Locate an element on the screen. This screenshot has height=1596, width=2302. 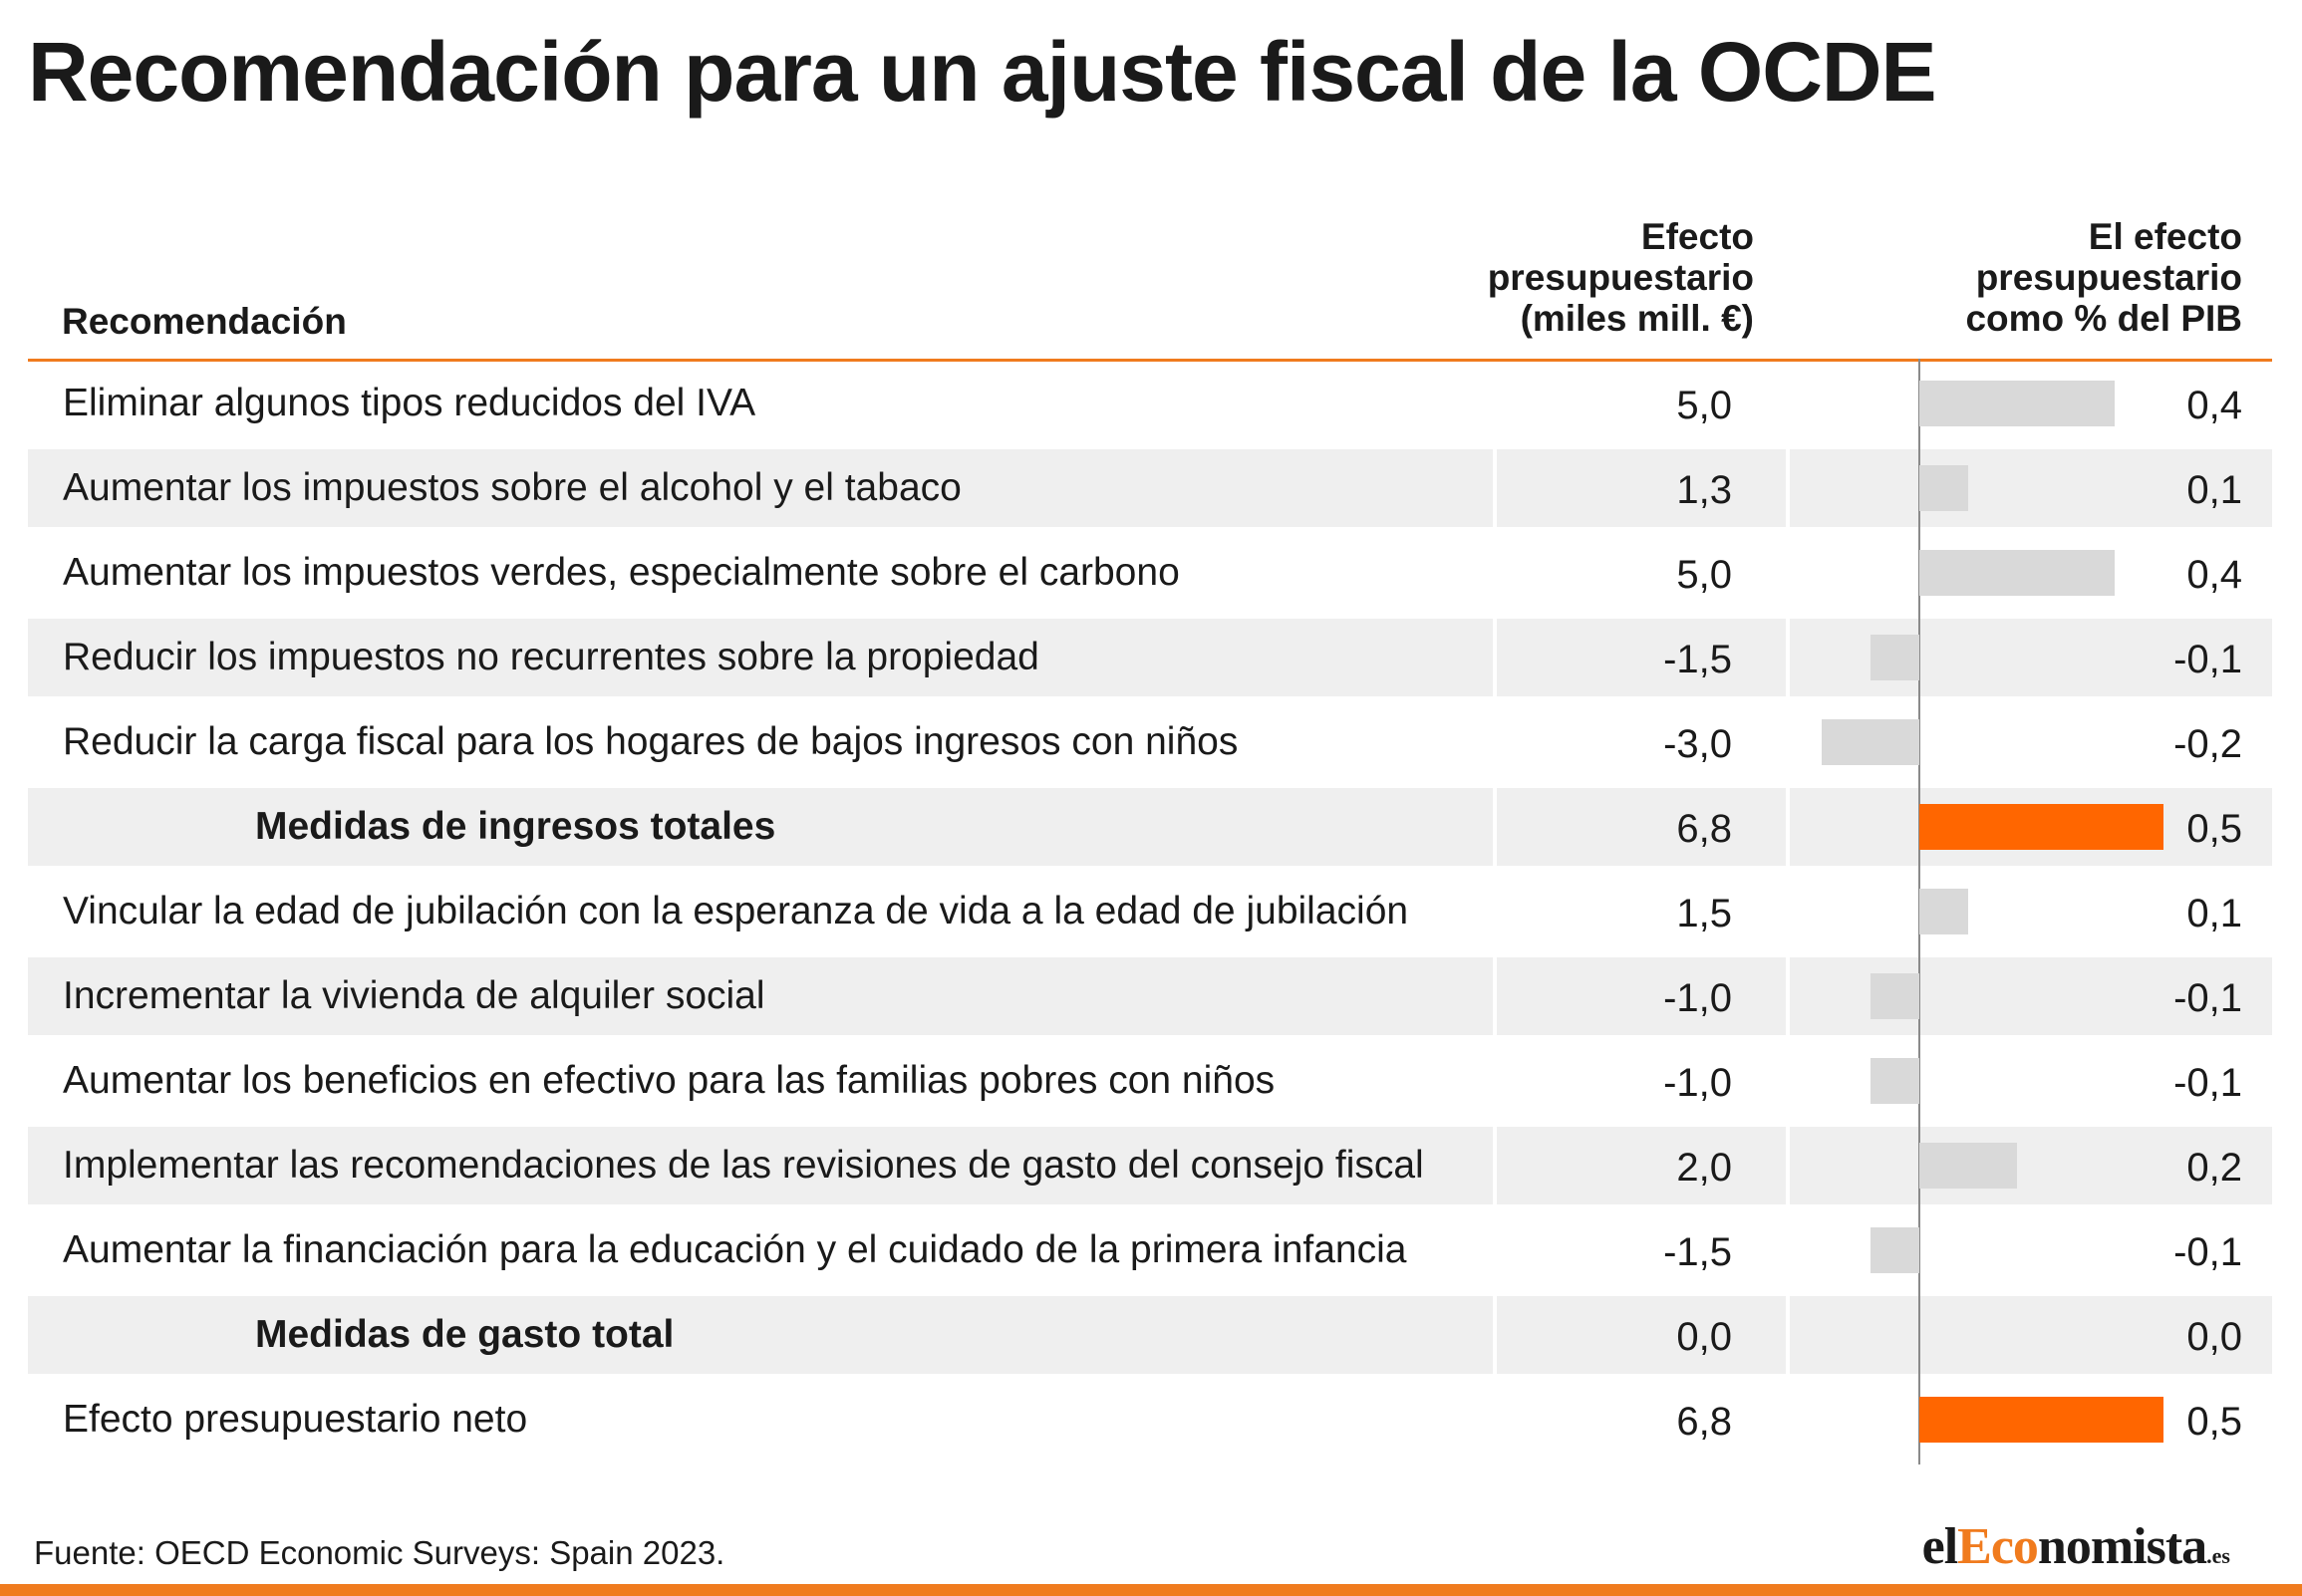
row-pib-value: 0,2 is located at coordinates (2214, 1168).